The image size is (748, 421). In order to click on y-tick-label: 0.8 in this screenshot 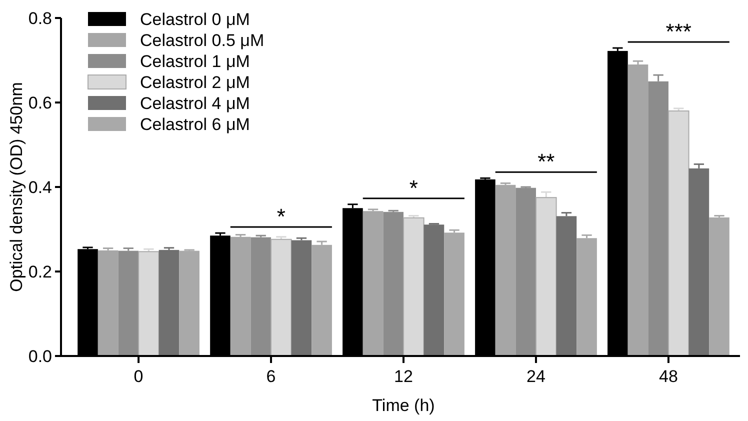, I will do `click(40, 18)`.